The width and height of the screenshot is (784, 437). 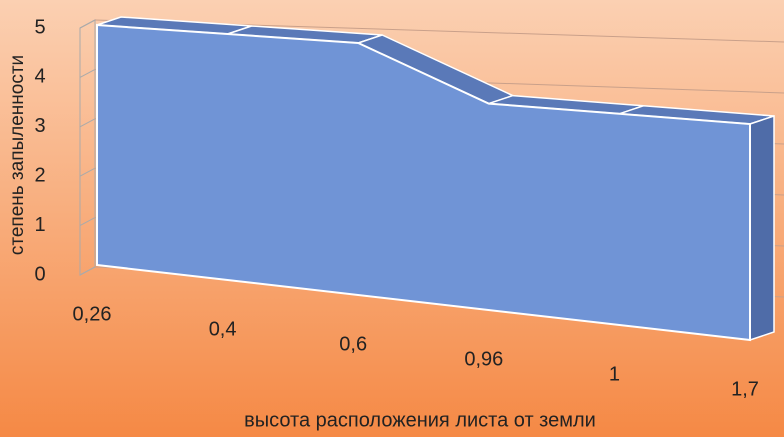 I want to click on x-tick-label: 0,96, so click(x=483, y=359).